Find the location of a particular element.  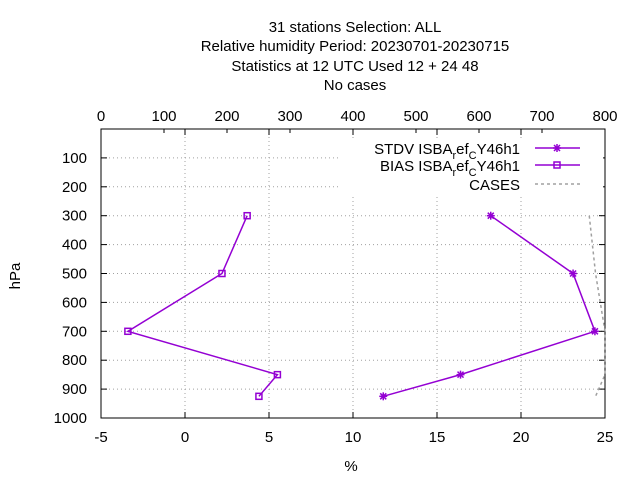

legend-label-cases: CASES is located at coordinates (494, 185).